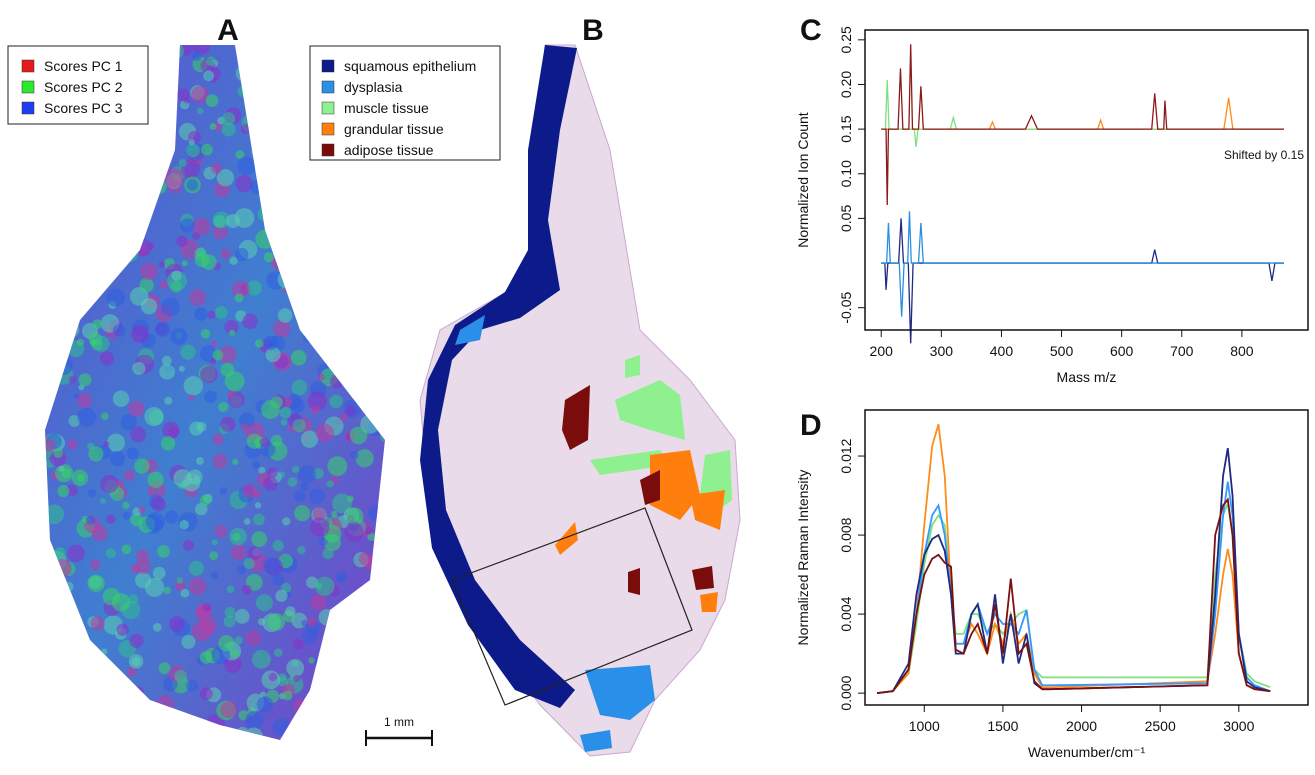 The width and height of the screenshot is (1315, 775). I want to click on muscle-region, so click(650, 410).